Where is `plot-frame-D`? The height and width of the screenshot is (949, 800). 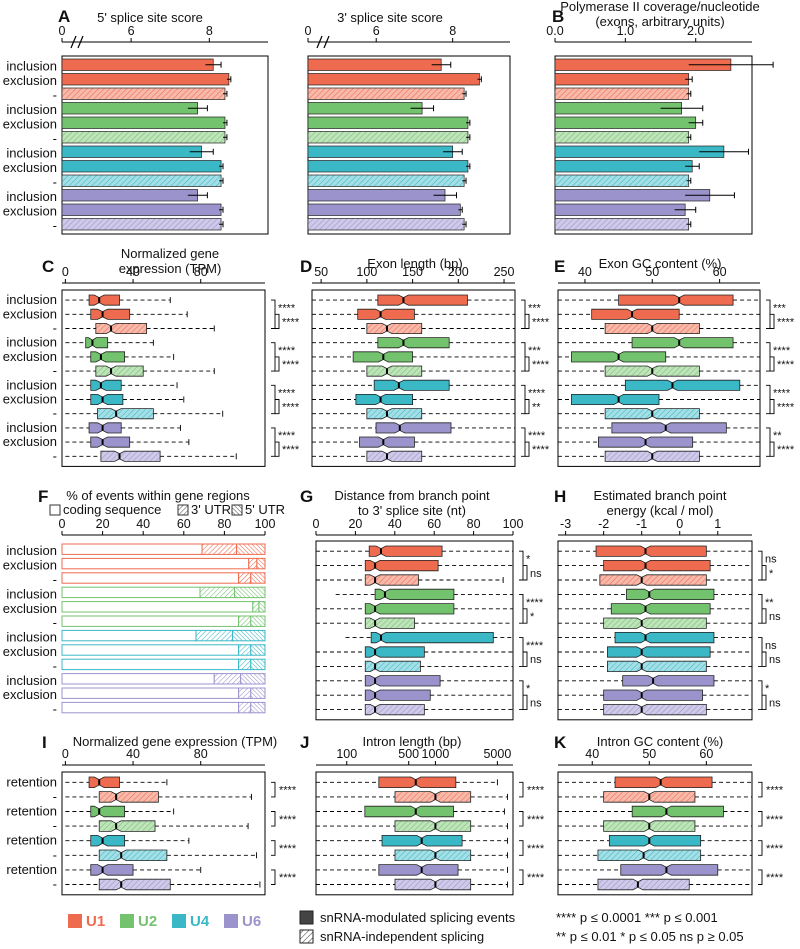
plot-frame-D is located at coordinates (413, 378).